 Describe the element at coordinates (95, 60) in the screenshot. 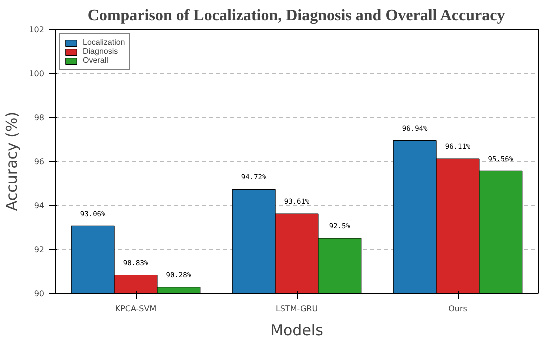

I see `legend-label: Overall` at that location.